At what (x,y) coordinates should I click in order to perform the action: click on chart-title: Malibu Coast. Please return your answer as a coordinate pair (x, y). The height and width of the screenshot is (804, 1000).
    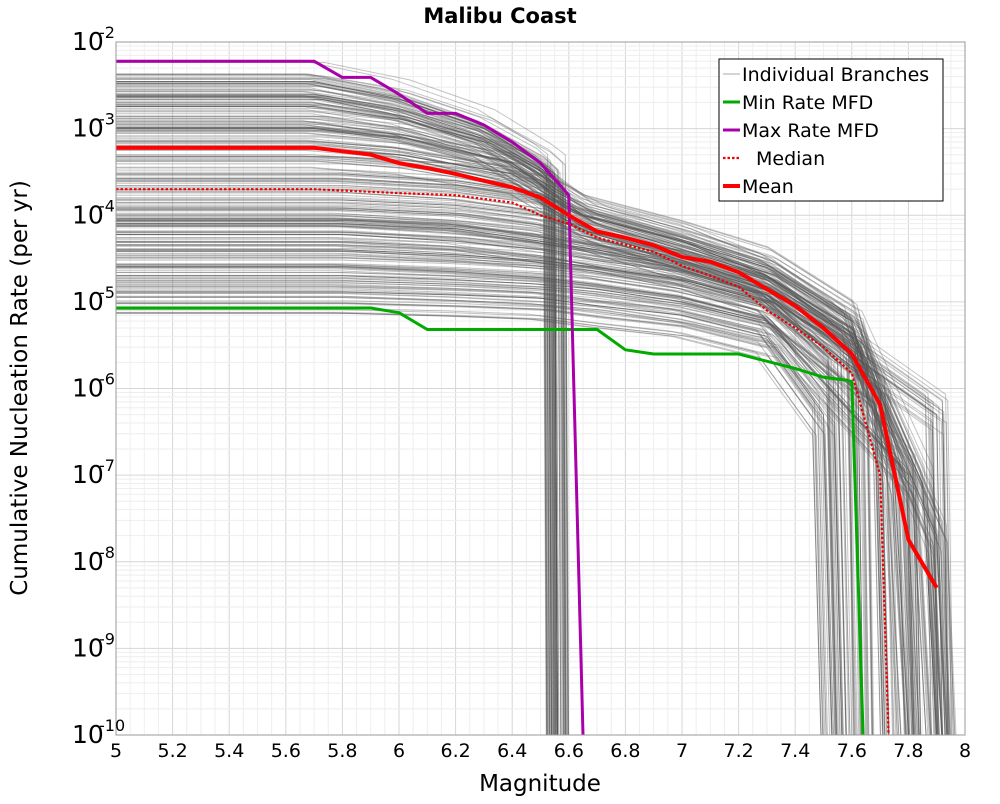
    Looking at the image, I should click on (499, 16).